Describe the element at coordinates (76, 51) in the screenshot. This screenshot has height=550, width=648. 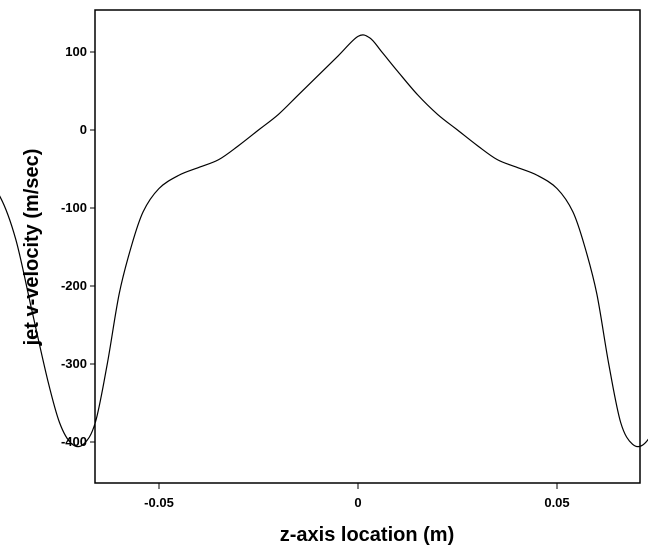
I see `y-tick-label: 100` at that location.